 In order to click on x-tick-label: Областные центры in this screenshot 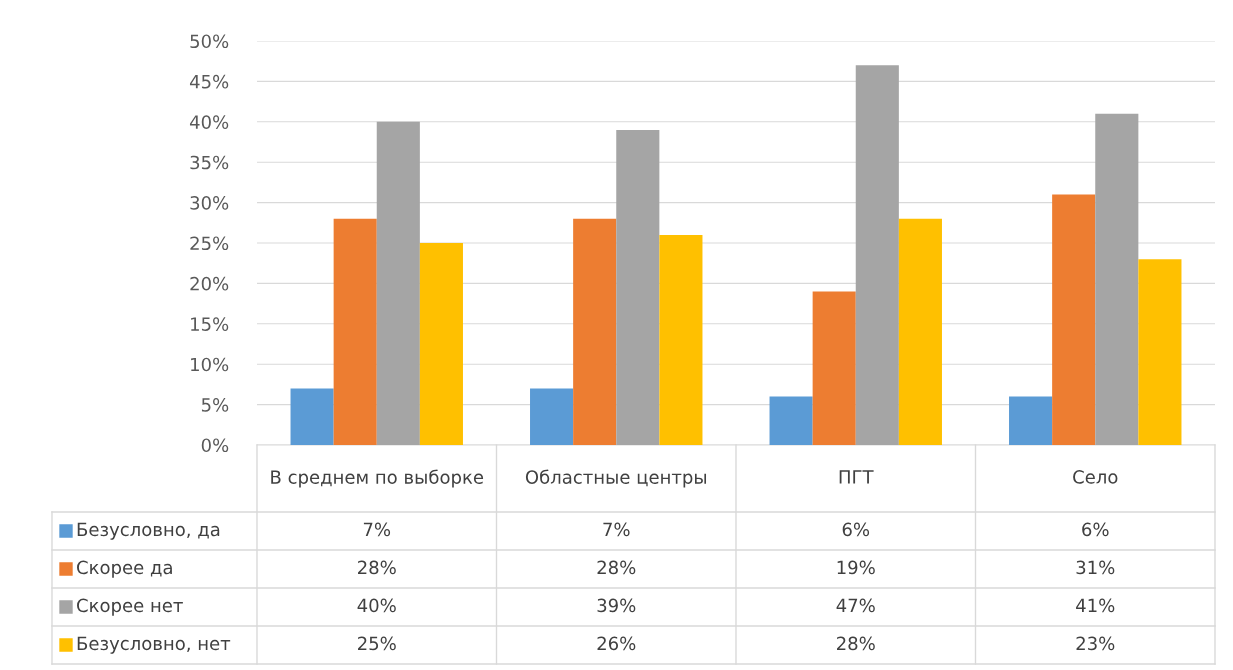, I will do `click(616, 478)`.